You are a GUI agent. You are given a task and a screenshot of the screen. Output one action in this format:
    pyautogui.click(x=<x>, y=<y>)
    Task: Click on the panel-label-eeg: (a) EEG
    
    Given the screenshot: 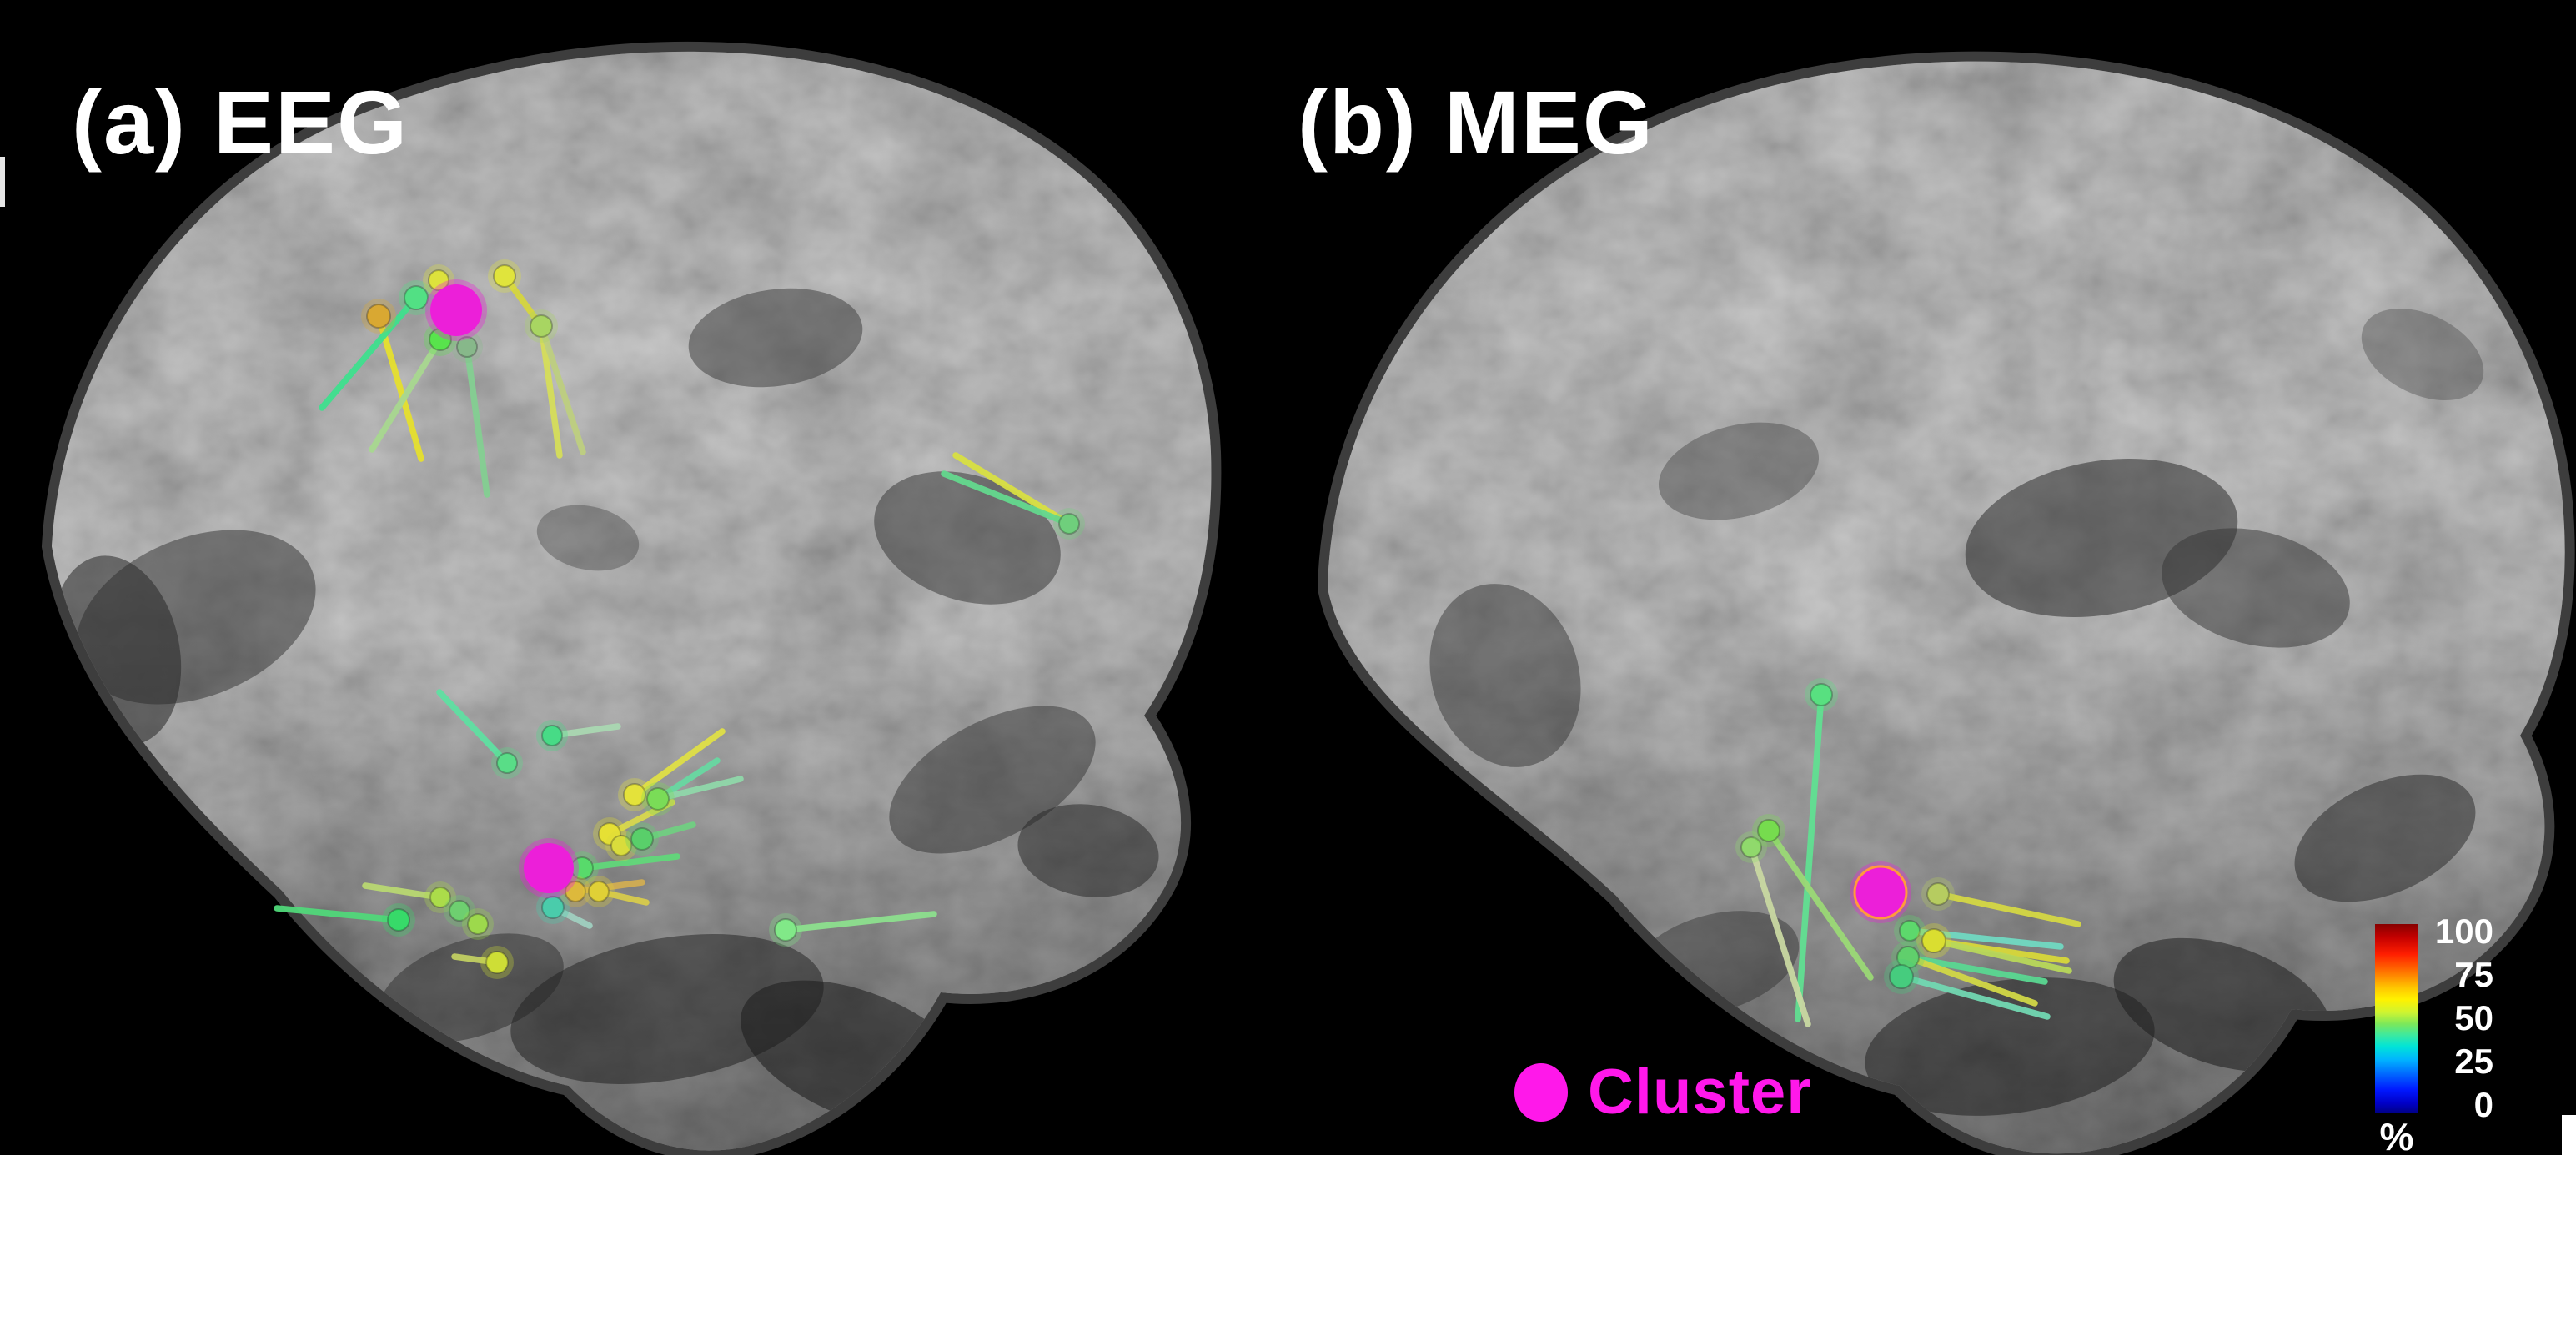 What is the action you would take?
    pyautogui.click(x=240, y=122)
    